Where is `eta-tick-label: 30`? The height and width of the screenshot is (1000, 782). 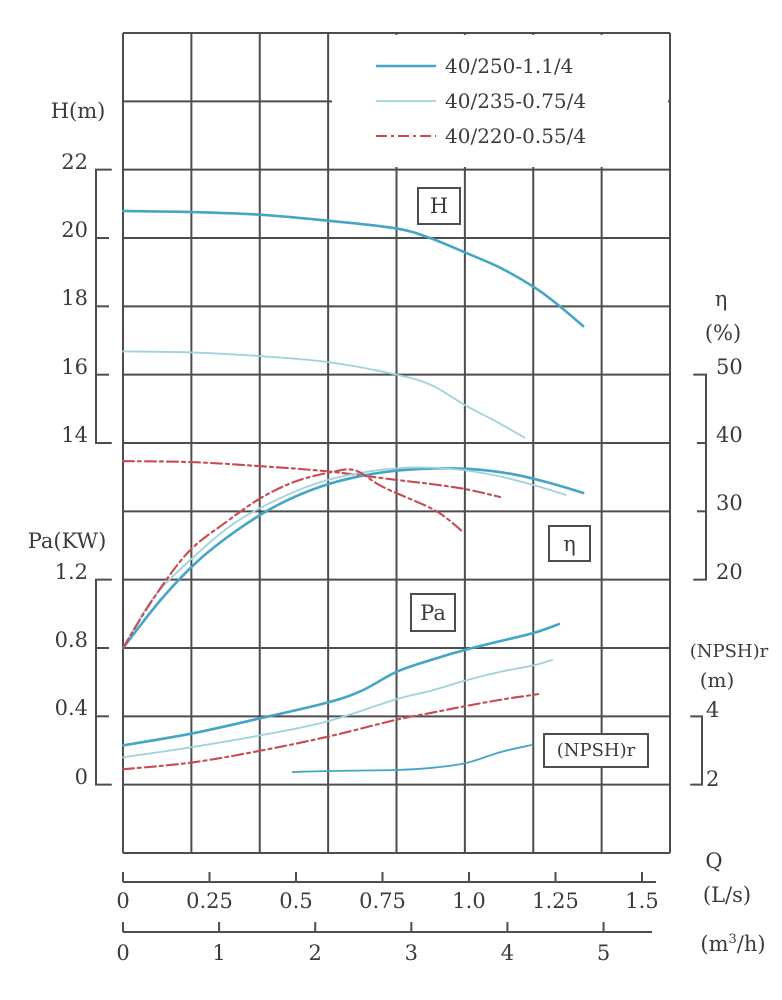 eta-tick-label: 30 is located at coordinates (729, 503).